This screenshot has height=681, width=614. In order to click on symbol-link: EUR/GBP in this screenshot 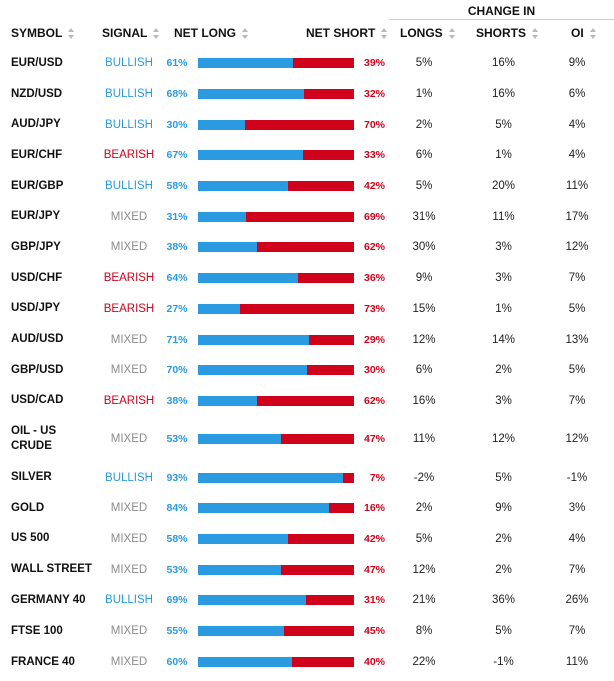, I will do `click(37, 185)`.